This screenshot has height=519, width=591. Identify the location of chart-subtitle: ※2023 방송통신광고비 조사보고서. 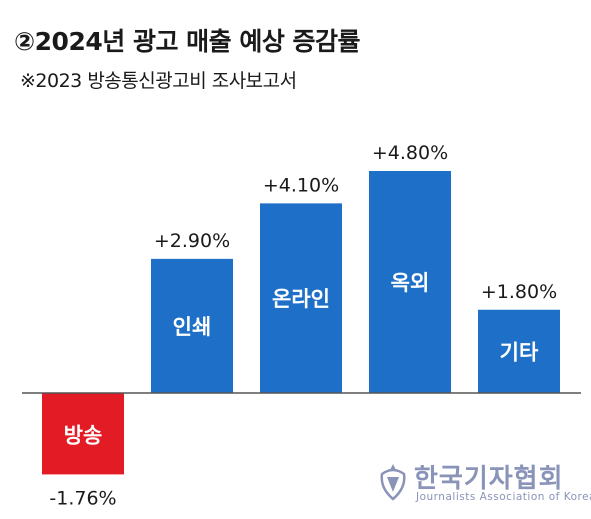
(158, 81).